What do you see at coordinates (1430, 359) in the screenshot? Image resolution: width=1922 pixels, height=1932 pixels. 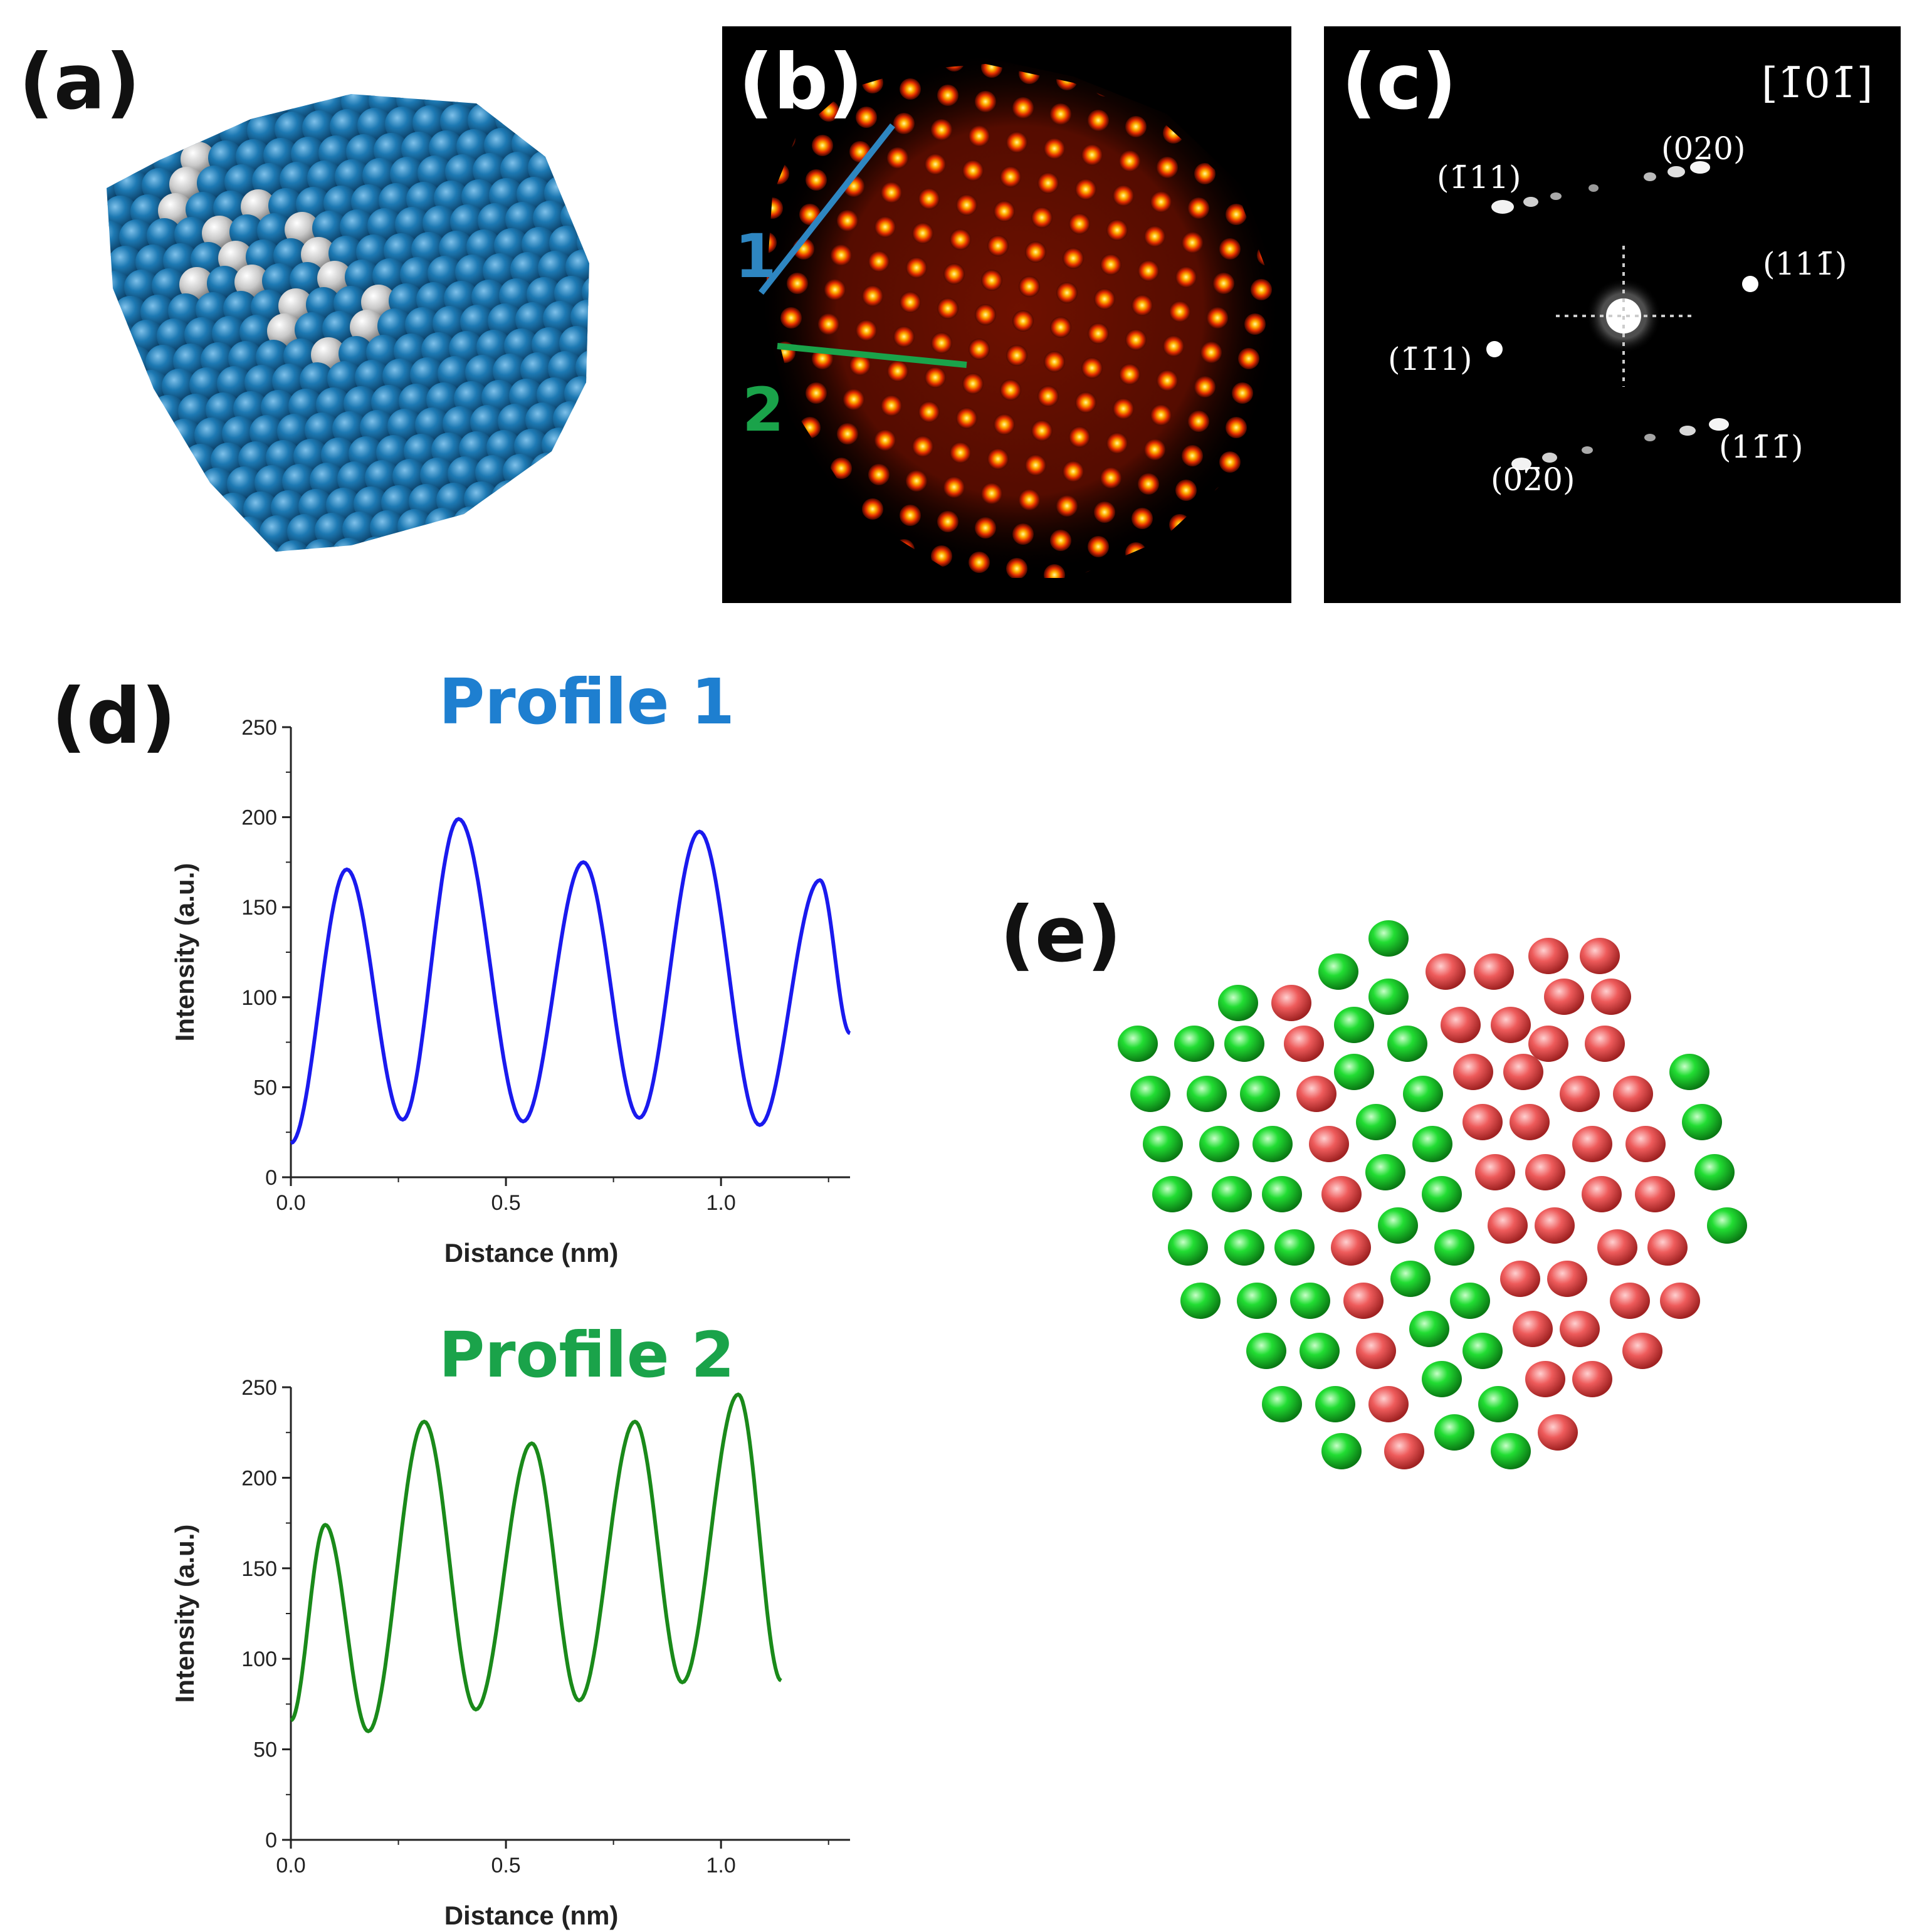 I see `spot-label-4: (1̄1̄1)` at bounding box center [1430, 359].